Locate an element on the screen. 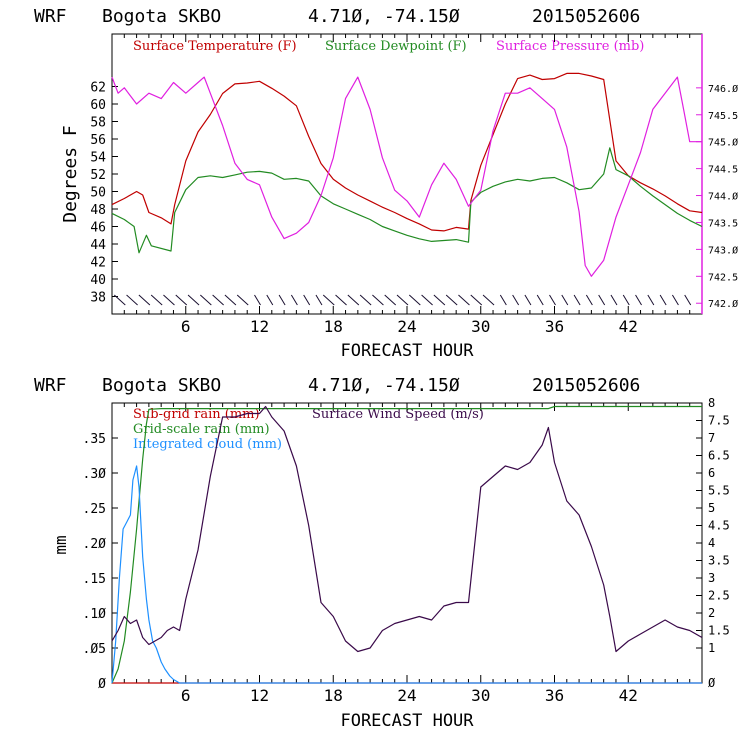  p1-x-tick-label: 6 is located at coordinates (186, 326).